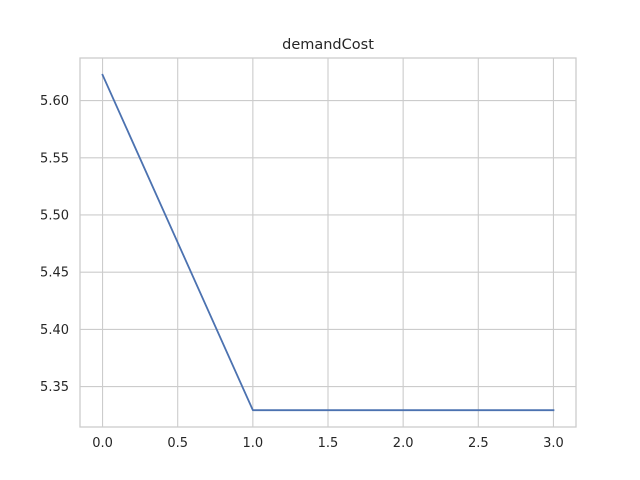 This screenshot has height=480, width=640. I want to click on x-tick-label: 1.0, so click(253, 443).